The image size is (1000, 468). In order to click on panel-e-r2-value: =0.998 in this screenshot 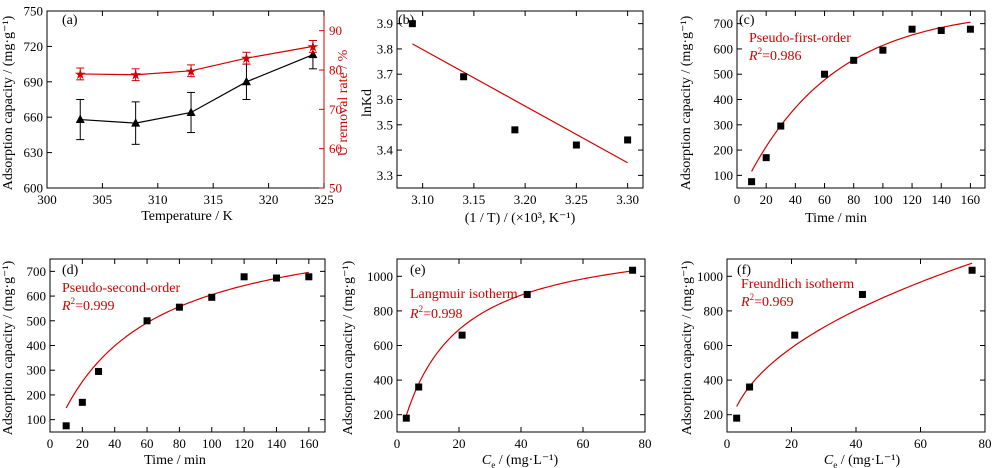, I will do `click(442, 314)`.